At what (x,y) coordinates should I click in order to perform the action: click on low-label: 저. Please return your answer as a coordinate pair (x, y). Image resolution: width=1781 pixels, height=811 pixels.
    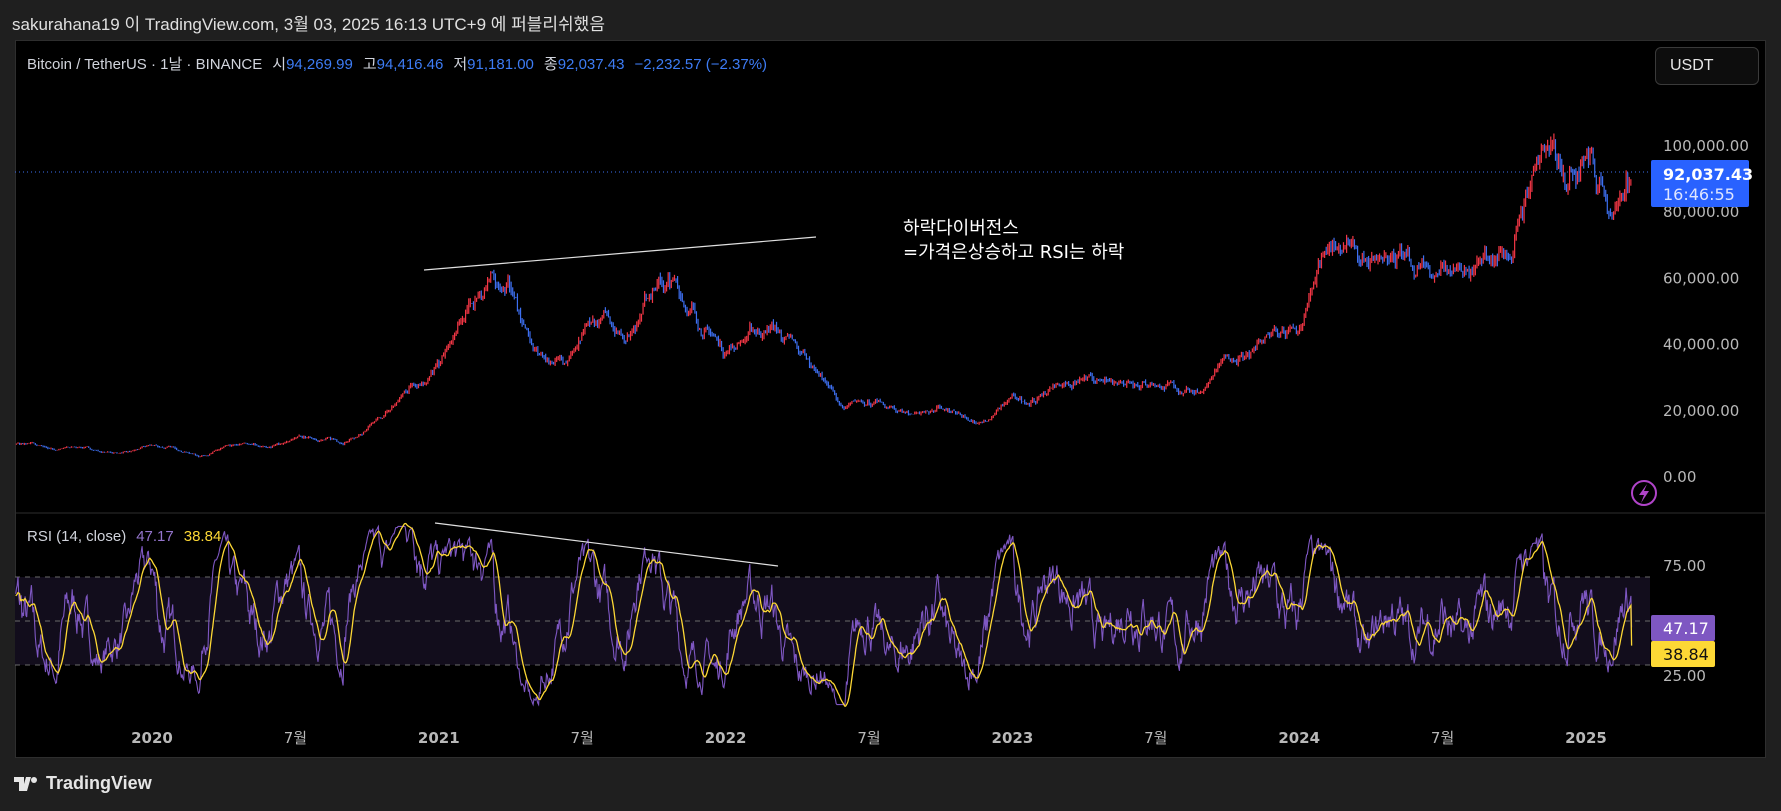
    Looking at the image, I should click on (460, 64).